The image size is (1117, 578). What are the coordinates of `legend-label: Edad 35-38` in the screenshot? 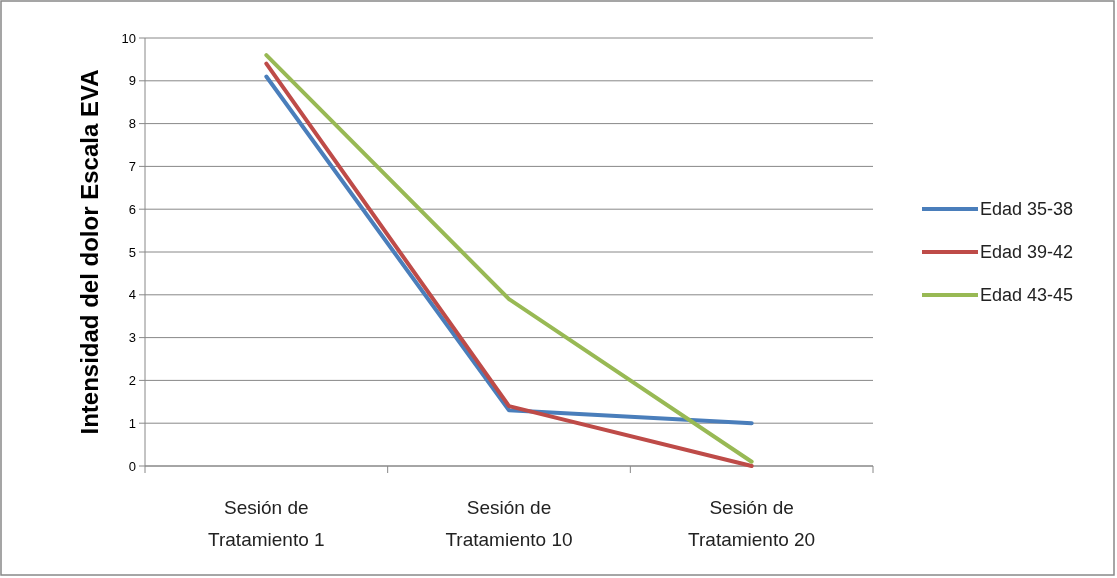 It's located at (1027, 209).